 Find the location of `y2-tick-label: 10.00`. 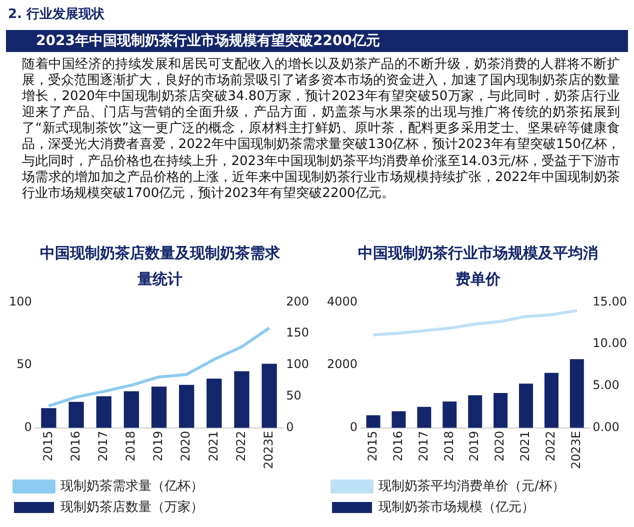

y2-tick-label: 10.00 is located at coordinates (610, 343).